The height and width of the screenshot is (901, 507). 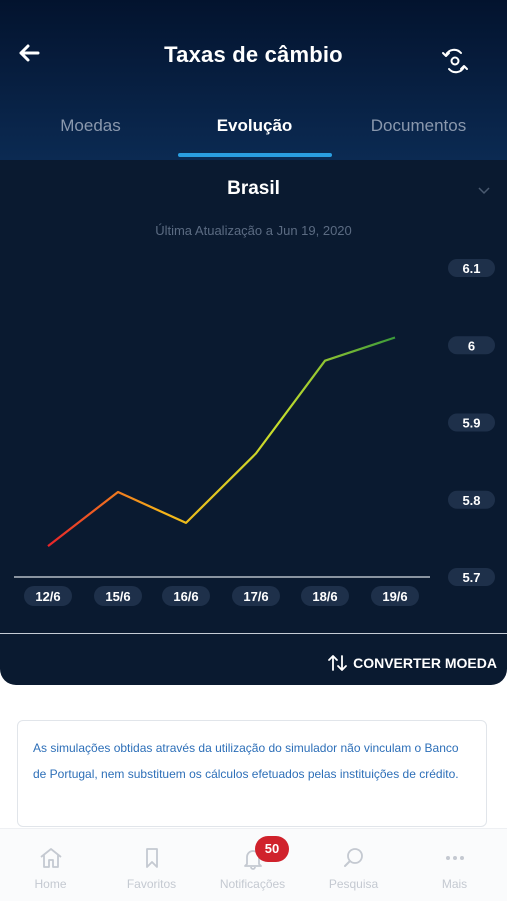 I want to click on divider, so click(x=253, y=633).